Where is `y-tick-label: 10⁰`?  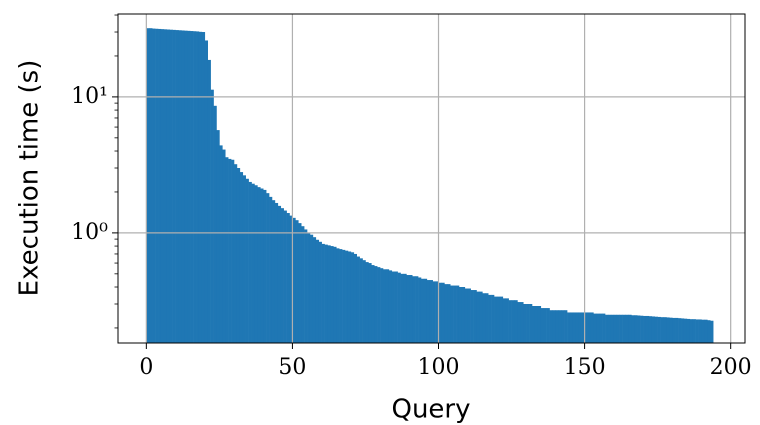 y-tick-label: 10⁰ is located at coordinates (89, 232).